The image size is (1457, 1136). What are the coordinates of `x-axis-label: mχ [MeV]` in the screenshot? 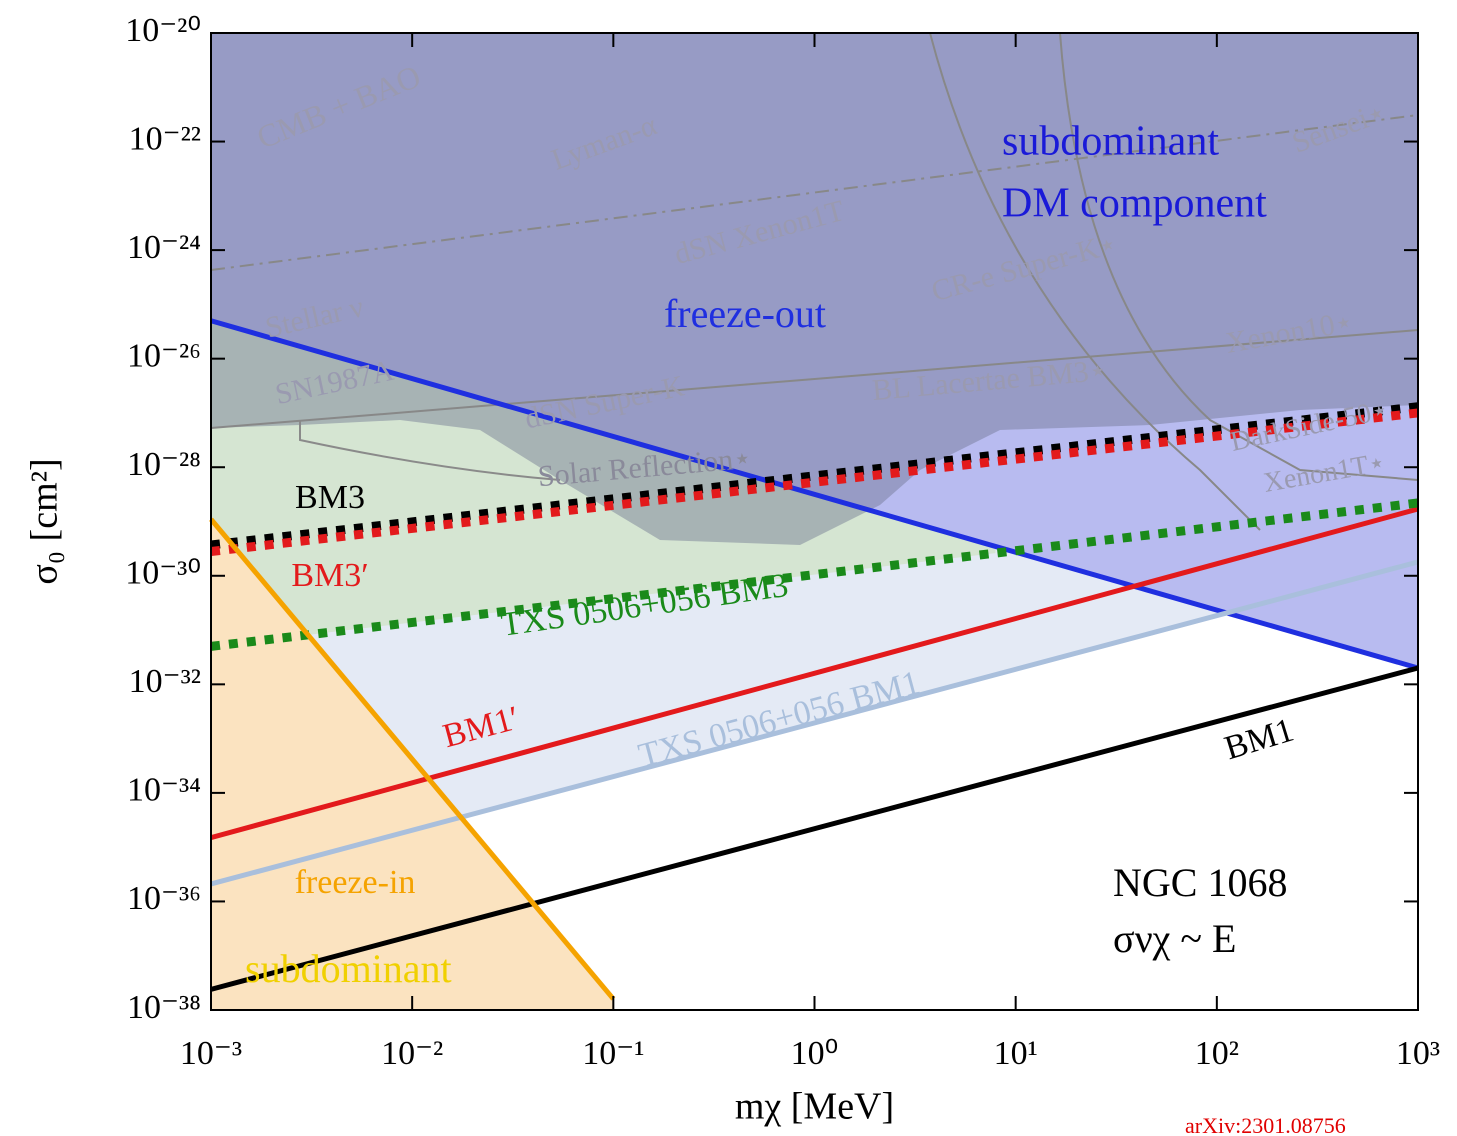 It's located at (814, 1107).